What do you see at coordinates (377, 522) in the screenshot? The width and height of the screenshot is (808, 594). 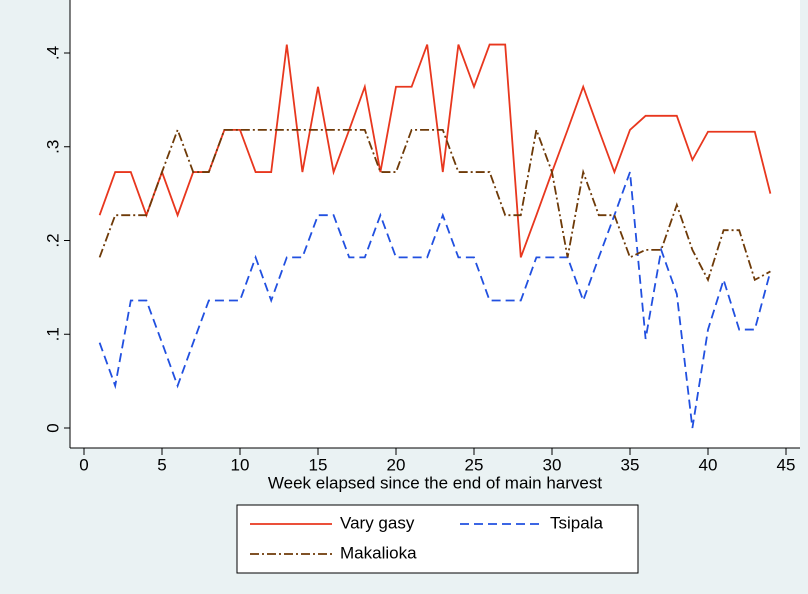 I see `legend-label: Vary gasy` at bounding box center [377, 522].